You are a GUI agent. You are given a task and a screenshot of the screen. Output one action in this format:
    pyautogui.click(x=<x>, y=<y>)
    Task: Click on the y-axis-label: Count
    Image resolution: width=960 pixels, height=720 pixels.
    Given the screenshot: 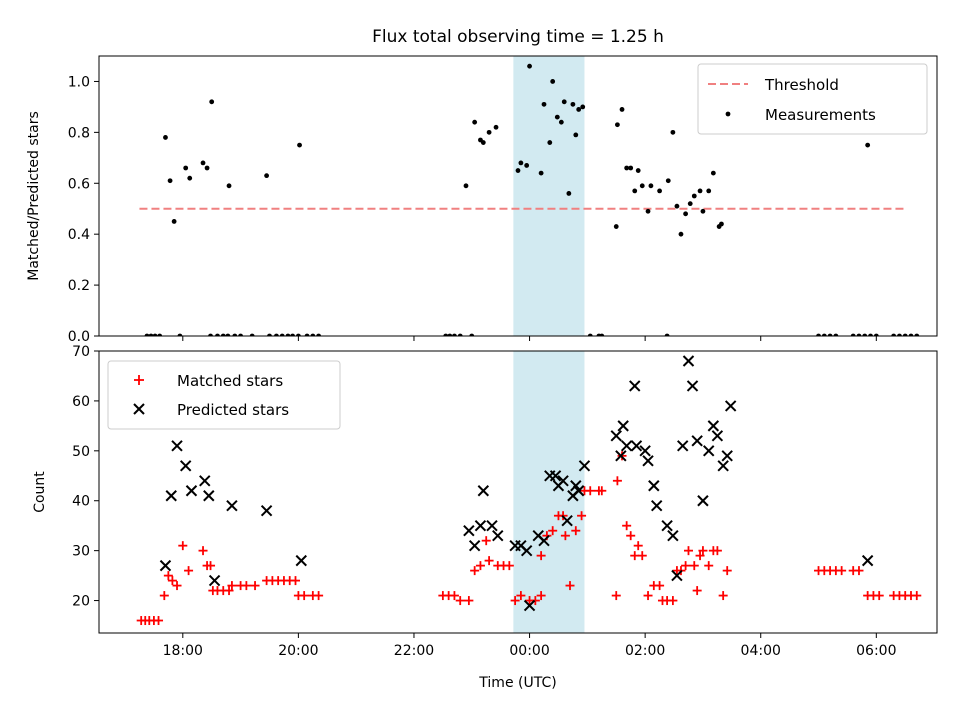 What is the action you would take?
    pyautogui.click(x=40, y=492)
    